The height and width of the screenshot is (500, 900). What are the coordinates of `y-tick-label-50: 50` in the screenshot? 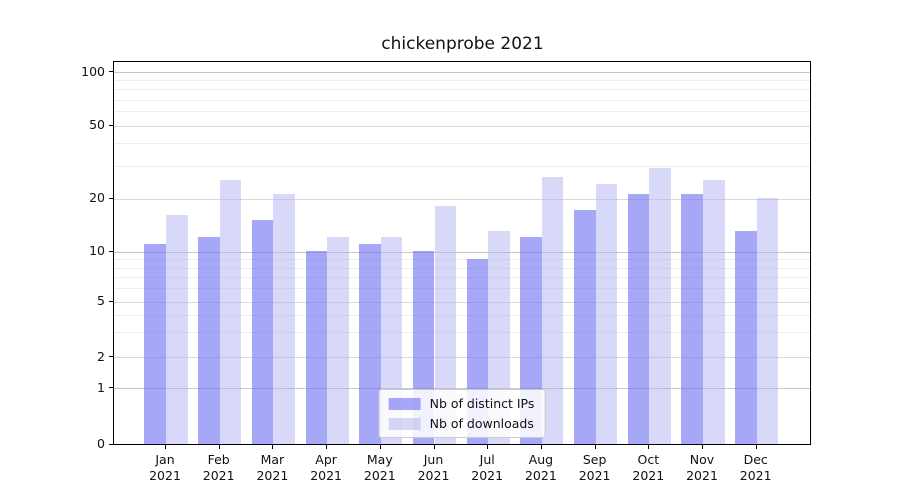 It's located at (97, 124).